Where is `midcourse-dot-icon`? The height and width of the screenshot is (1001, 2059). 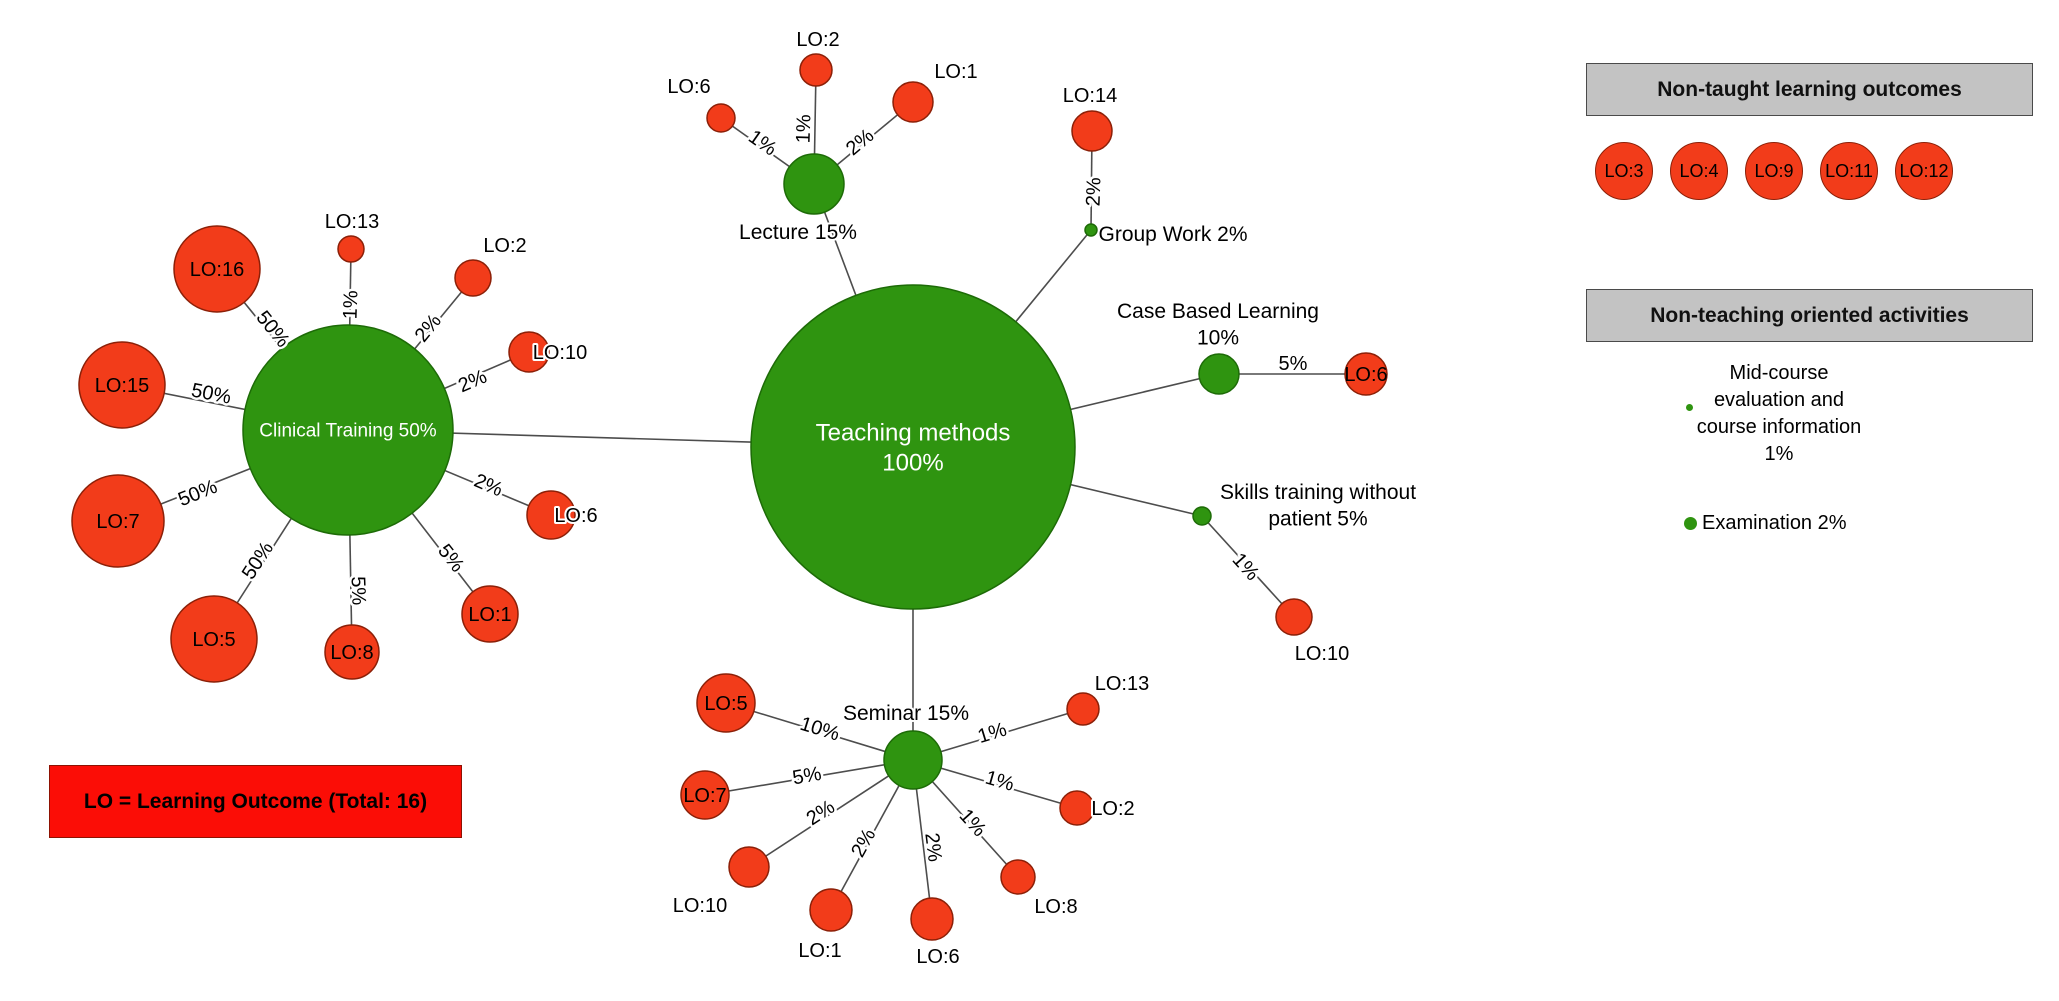
midcourse-dot-icon is located at coordinates (1689, 407).